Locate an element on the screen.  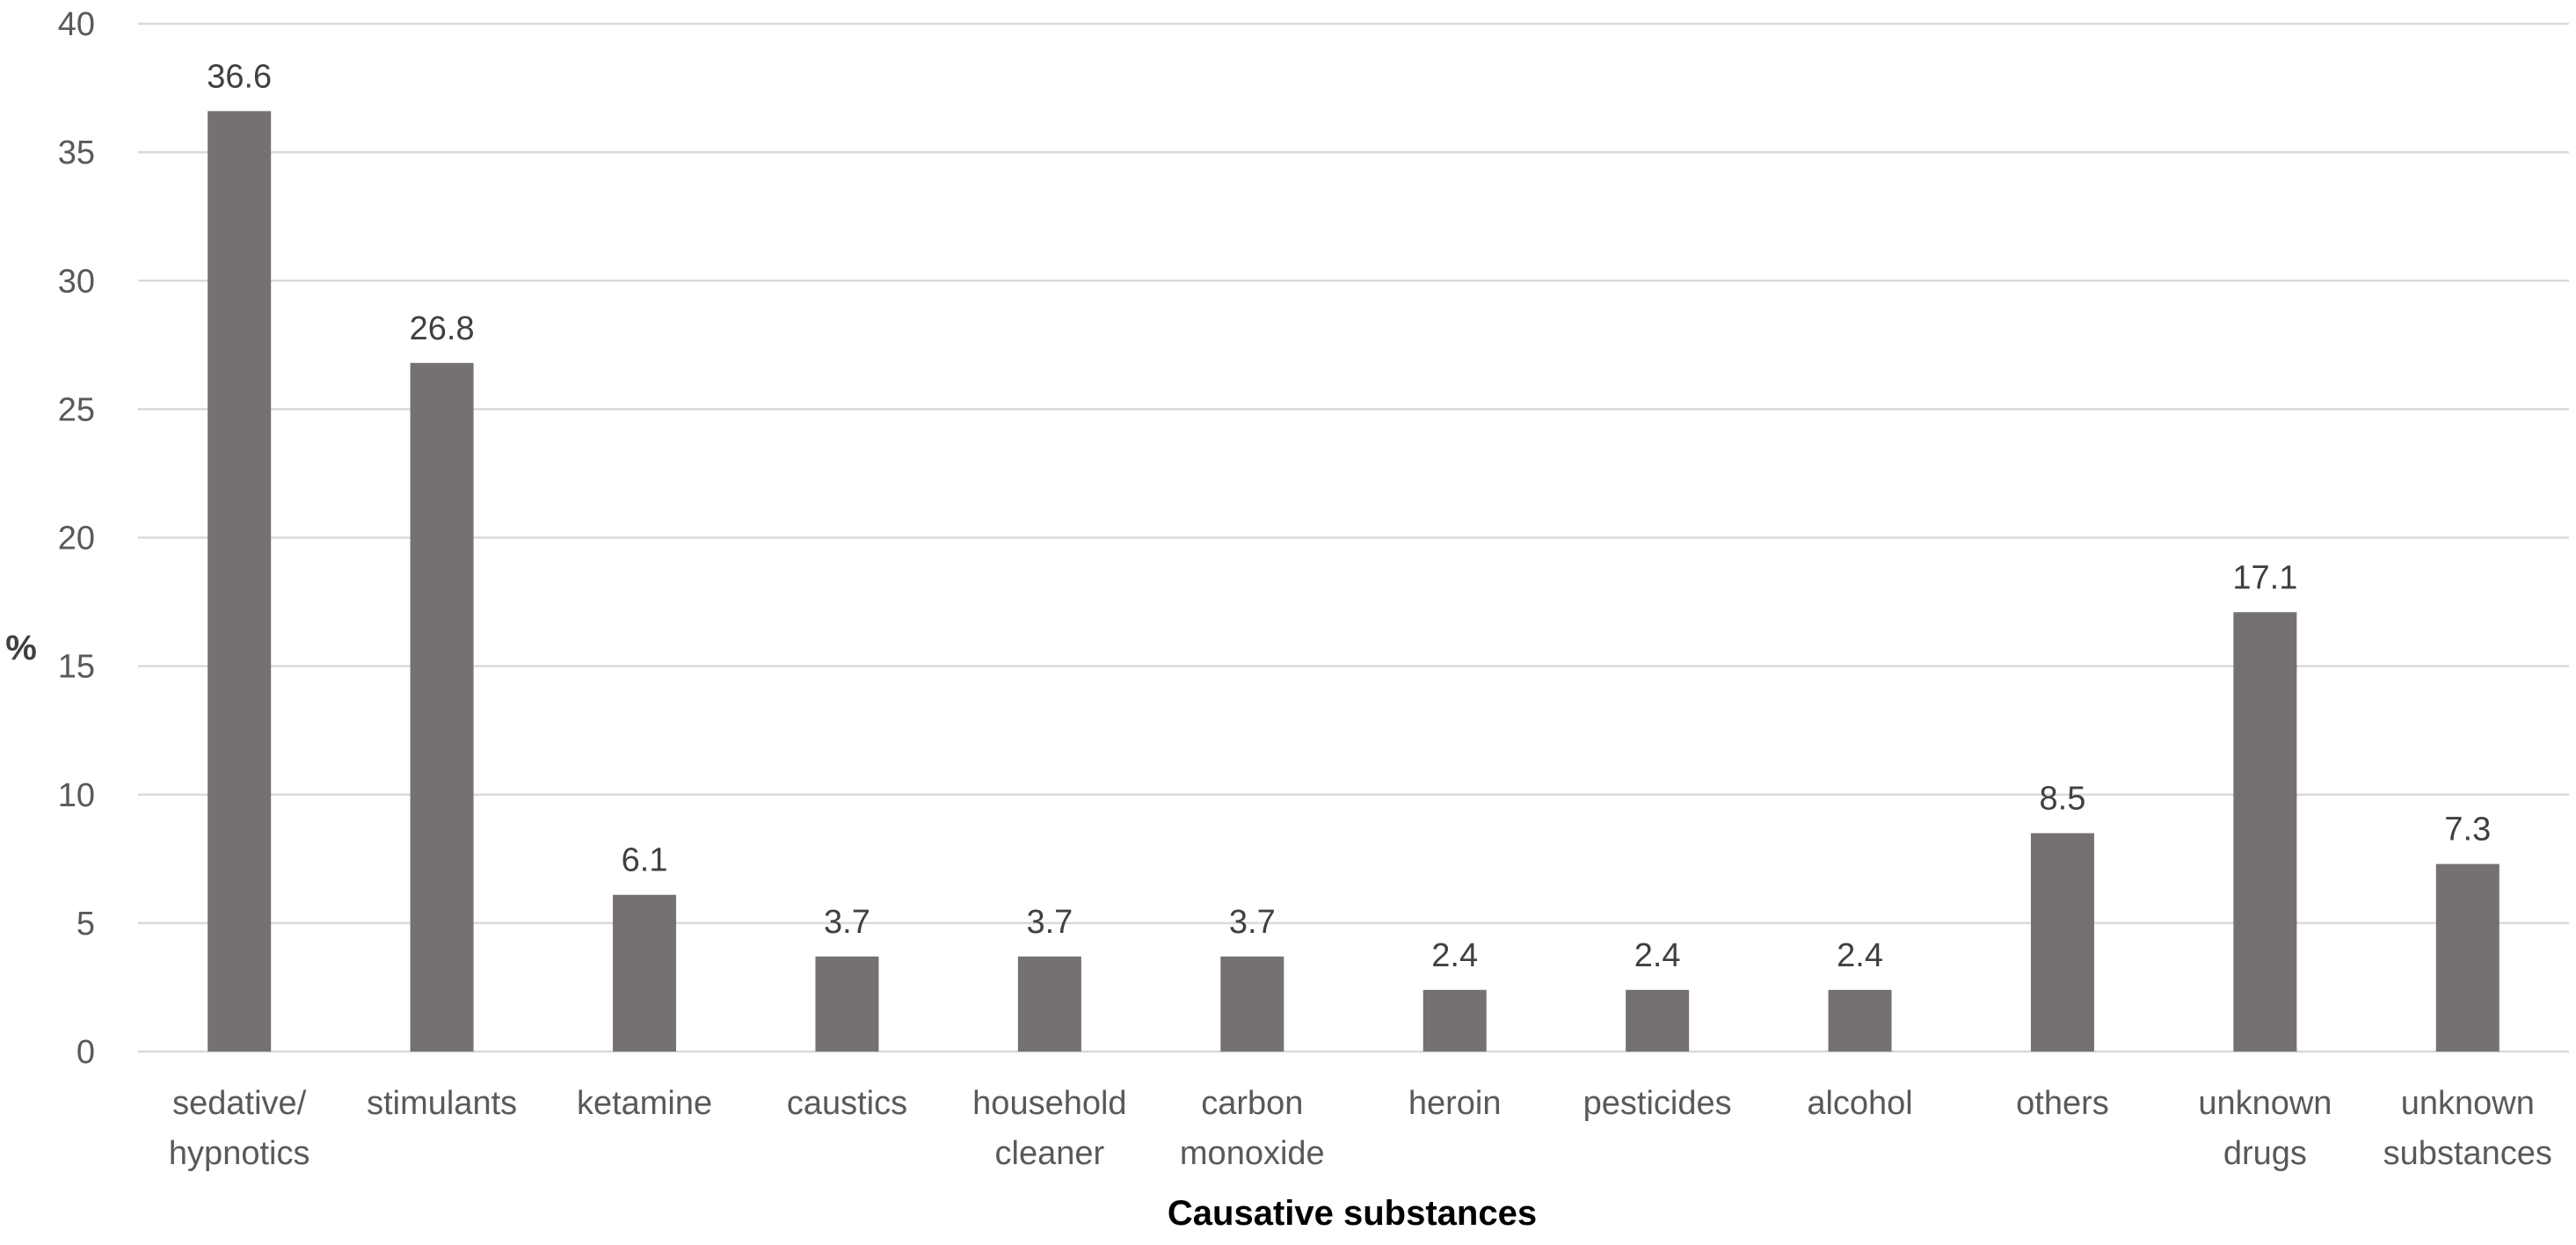
bar-value-label: 6.1 is located at coordinates (645, 860).